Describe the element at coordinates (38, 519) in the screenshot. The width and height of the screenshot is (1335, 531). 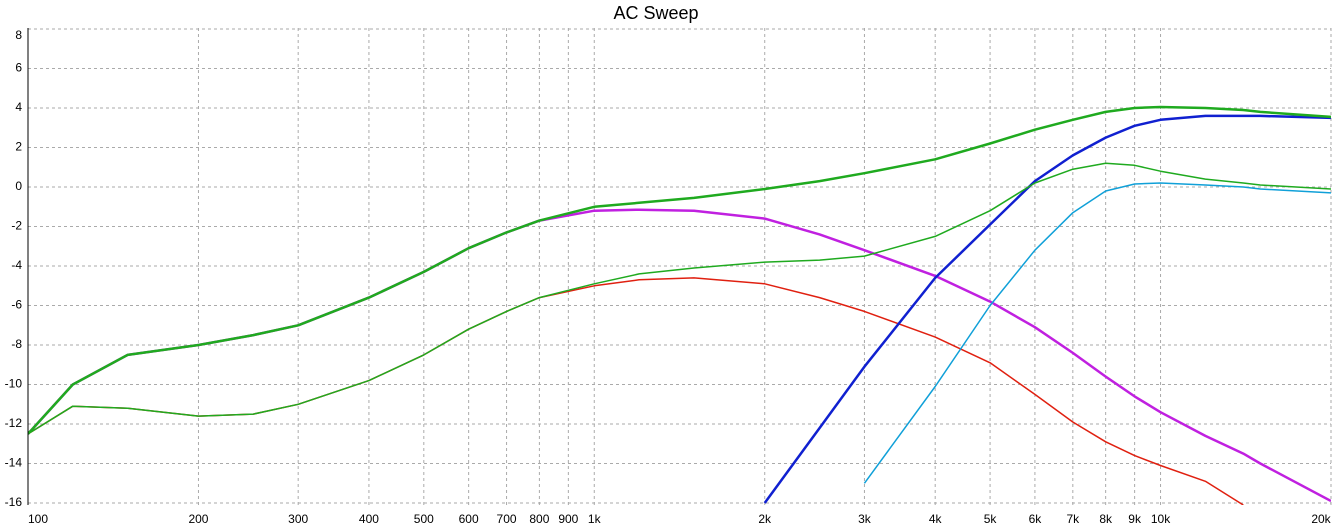
I see `x-tick-label: 100` at that location.